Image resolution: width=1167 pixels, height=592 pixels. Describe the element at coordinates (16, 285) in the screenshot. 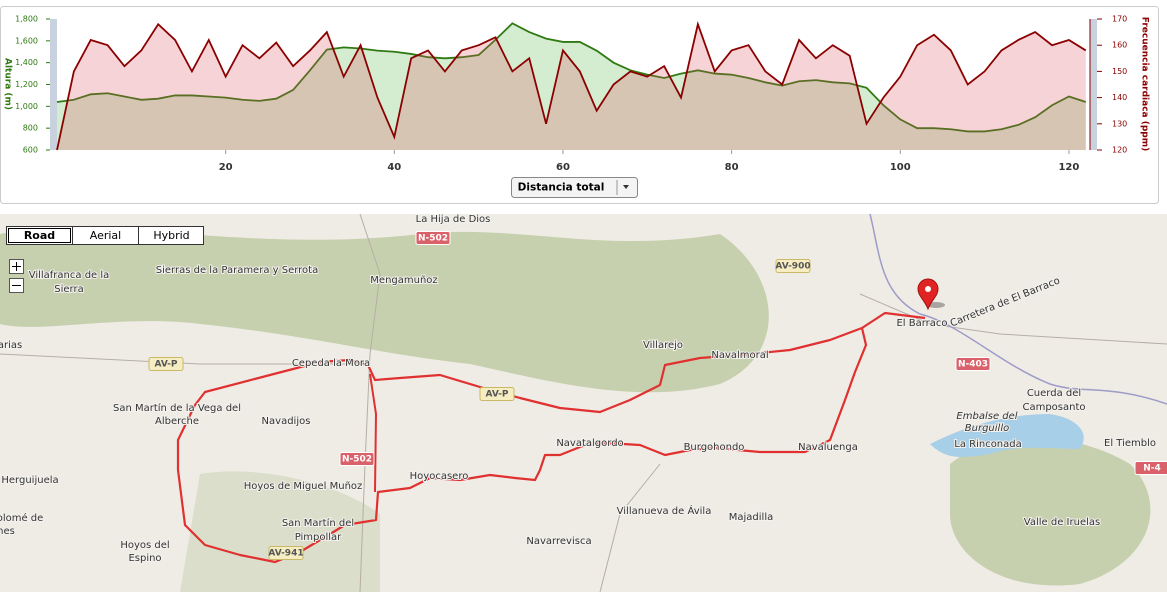

I see `zoom-out` at that location.